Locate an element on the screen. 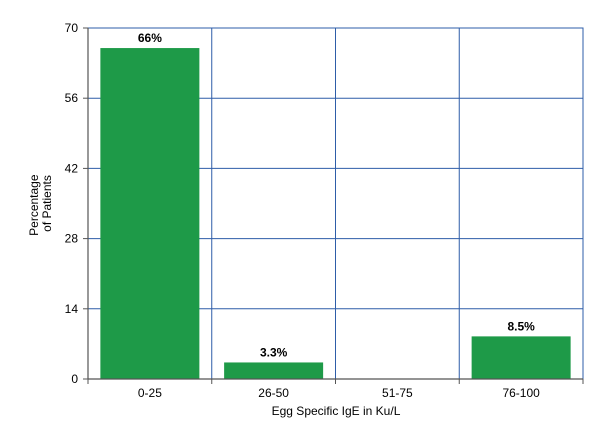  y-axis-title-line-1: Percentage is located at coordinates (34, 205).